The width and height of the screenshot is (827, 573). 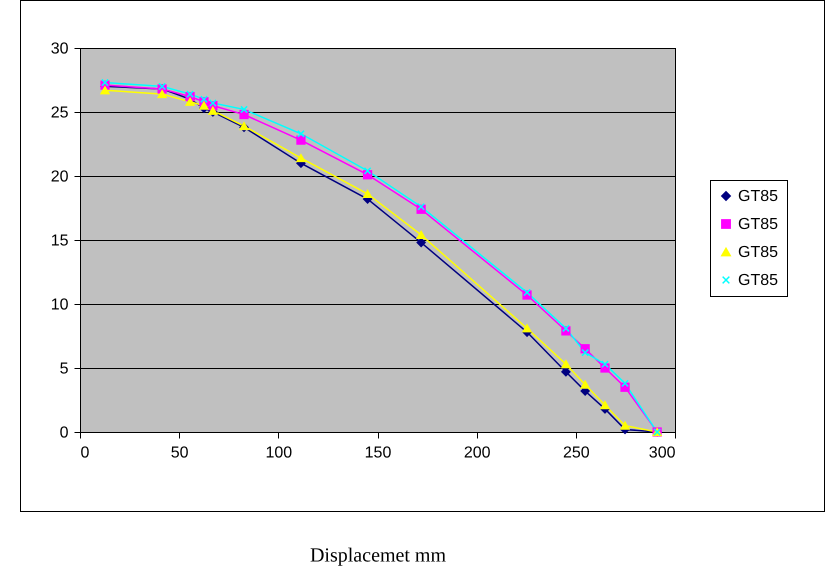 I want to click on y-tick-label: 0, so click(x=64, y=433).